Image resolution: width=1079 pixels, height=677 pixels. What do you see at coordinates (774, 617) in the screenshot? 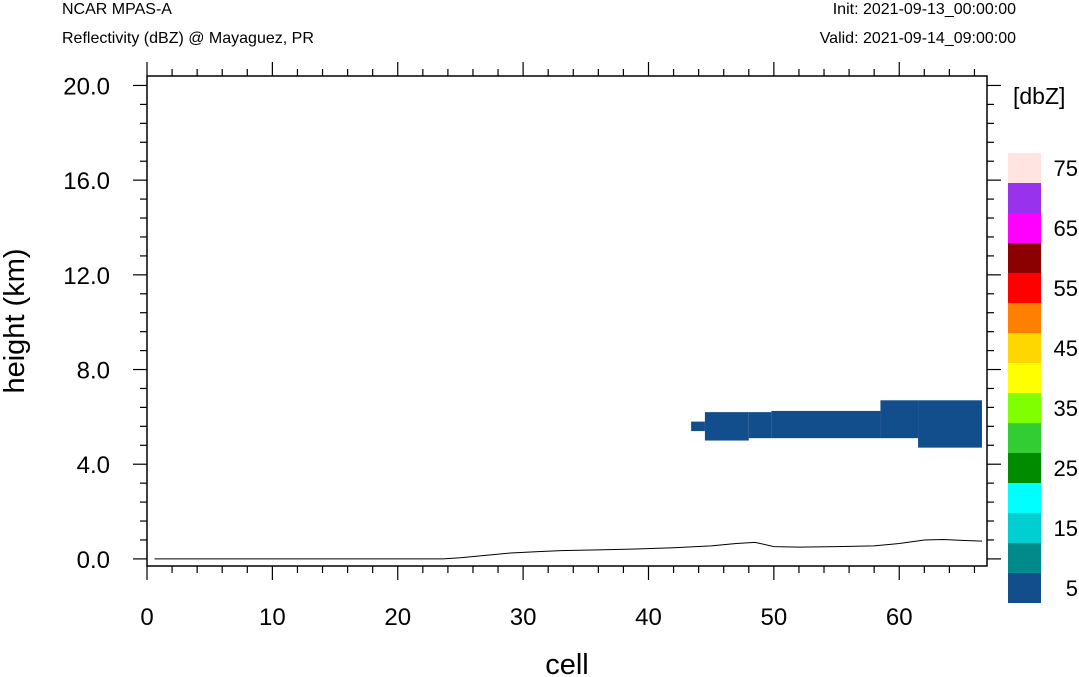
I see `x-tick-label: 50` at bounding box center [774, 617].